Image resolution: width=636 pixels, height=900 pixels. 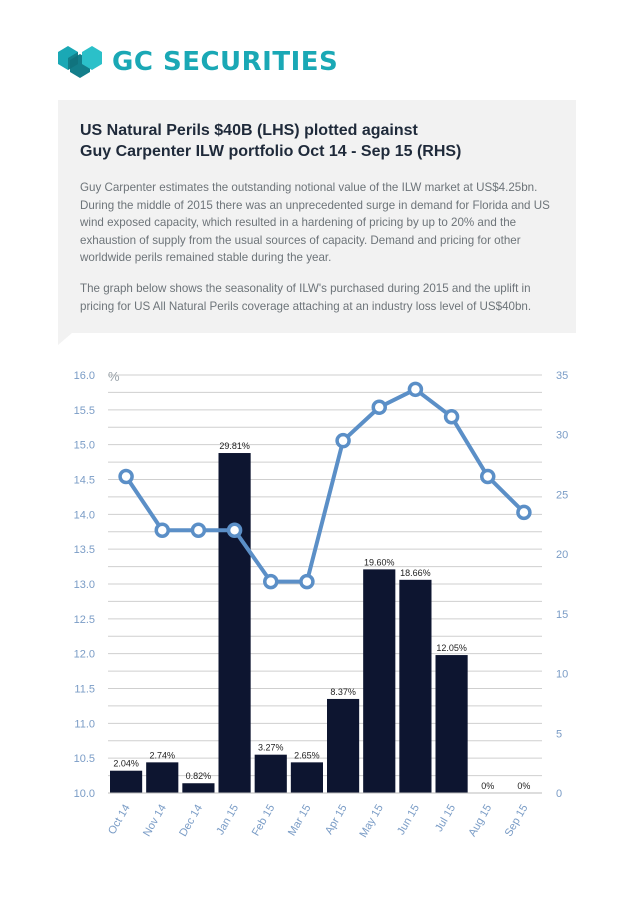 I want to click on header: GC SECURITIES, so click(x=198, y=62).